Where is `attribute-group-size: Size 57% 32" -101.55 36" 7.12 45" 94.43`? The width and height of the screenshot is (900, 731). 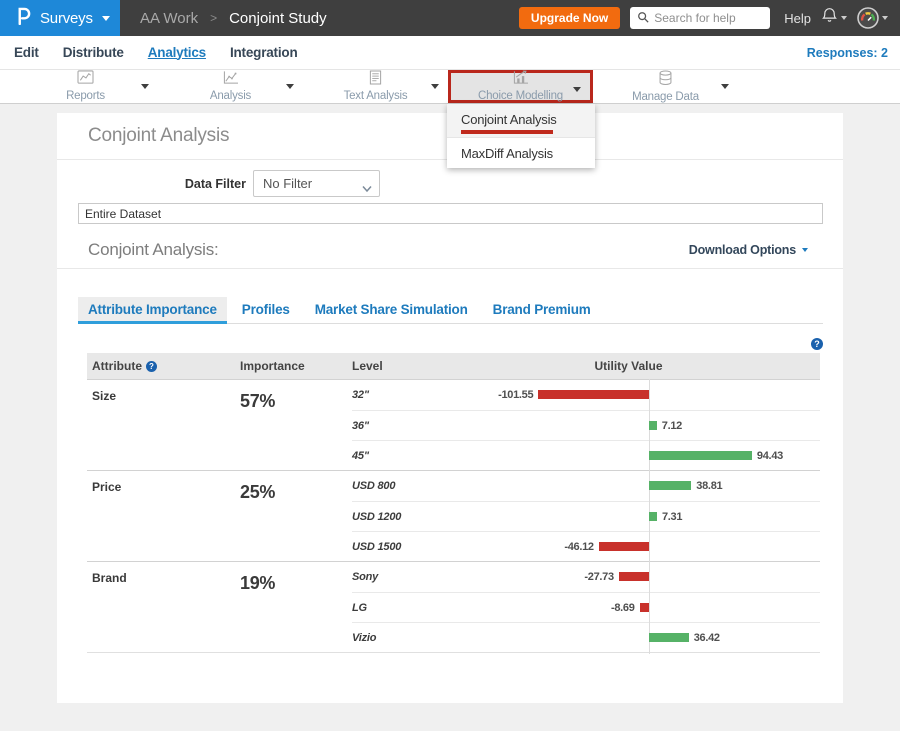 attribute-group-size: Size 57% 32" -101.55 36" 7.12 45" 94.43 is located at coordinates (453, 425).